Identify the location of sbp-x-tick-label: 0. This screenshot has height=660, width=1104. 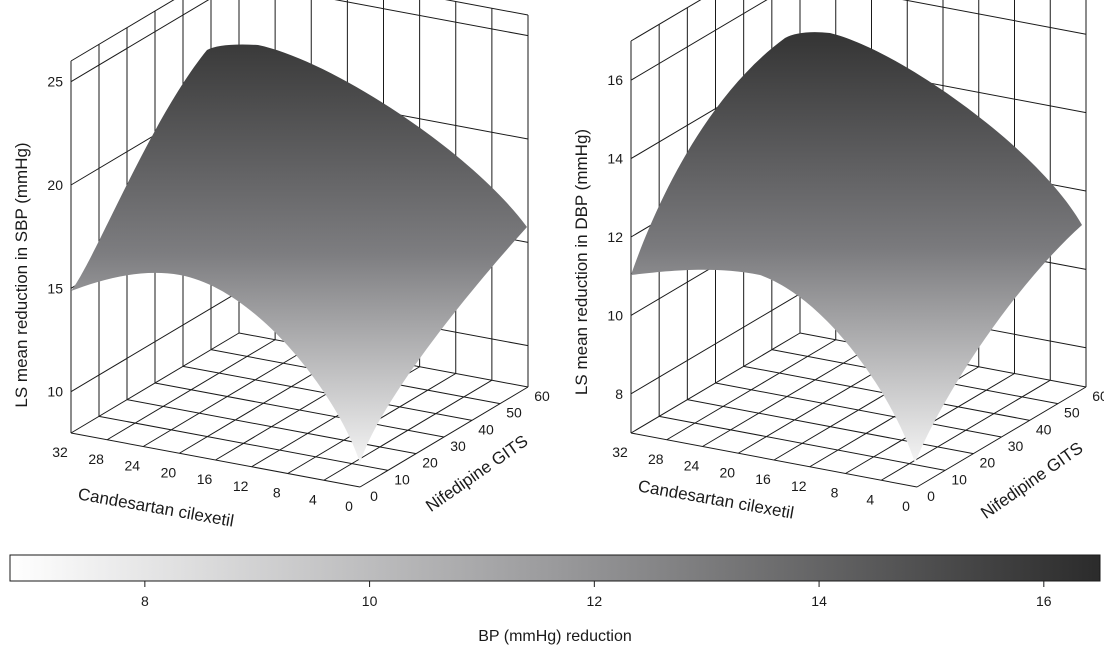
(349, 506).